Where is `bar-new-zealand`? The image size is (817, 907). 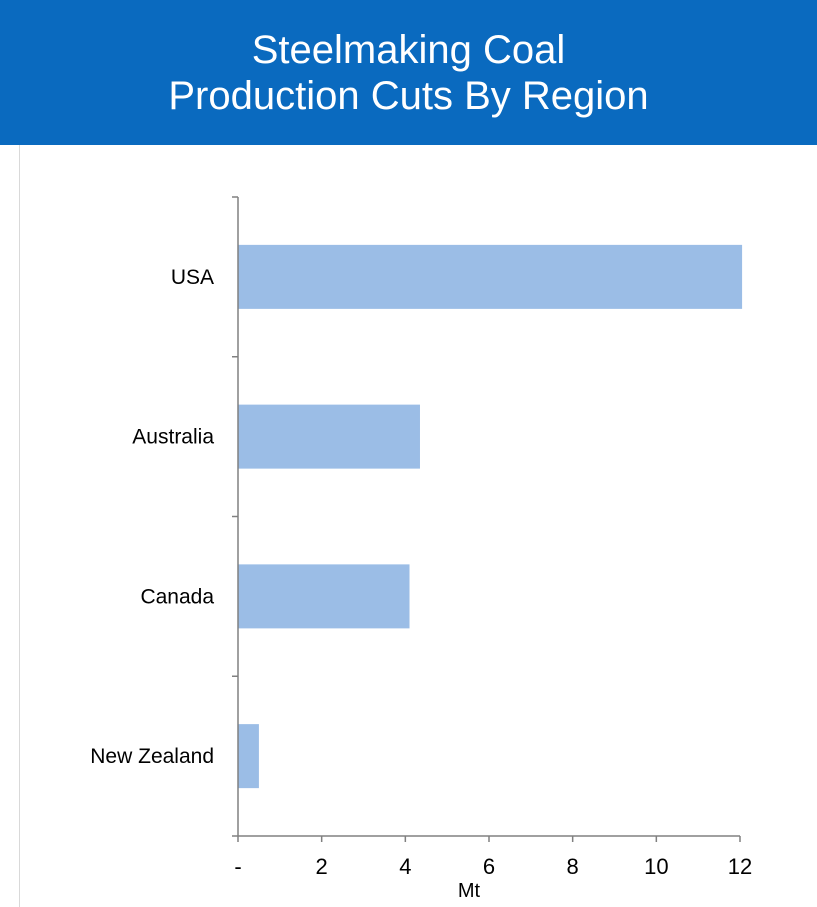
bar-new-zealand is located at coordinates (248, 756).